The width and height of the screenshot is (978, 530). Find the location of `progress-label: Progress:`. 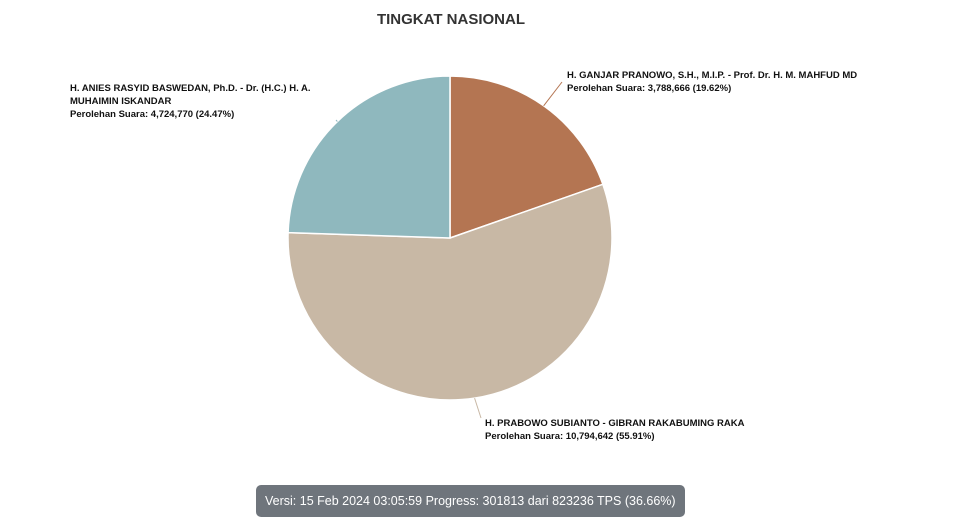

progress-label: Progress: is located at coordinates (452, 501).